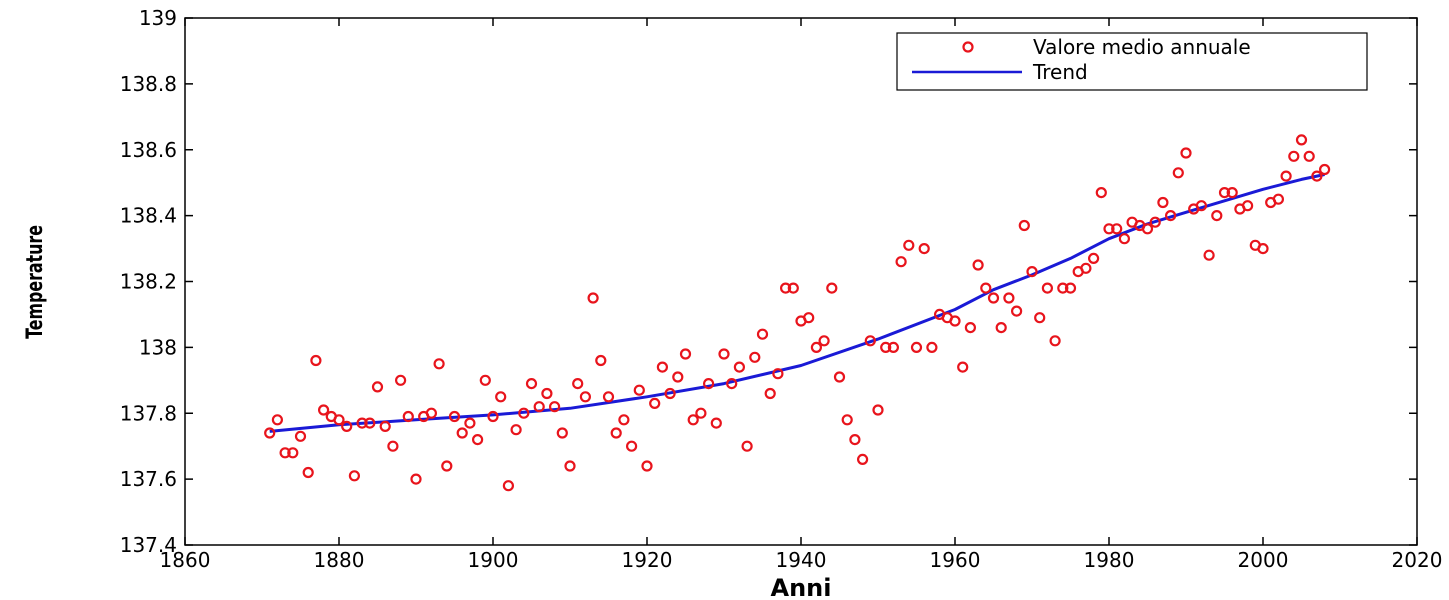 Image resolution: width=1449 pixels, height=600 pixels. I want to click on y-tick-label: 138.2, so click(148, 282).